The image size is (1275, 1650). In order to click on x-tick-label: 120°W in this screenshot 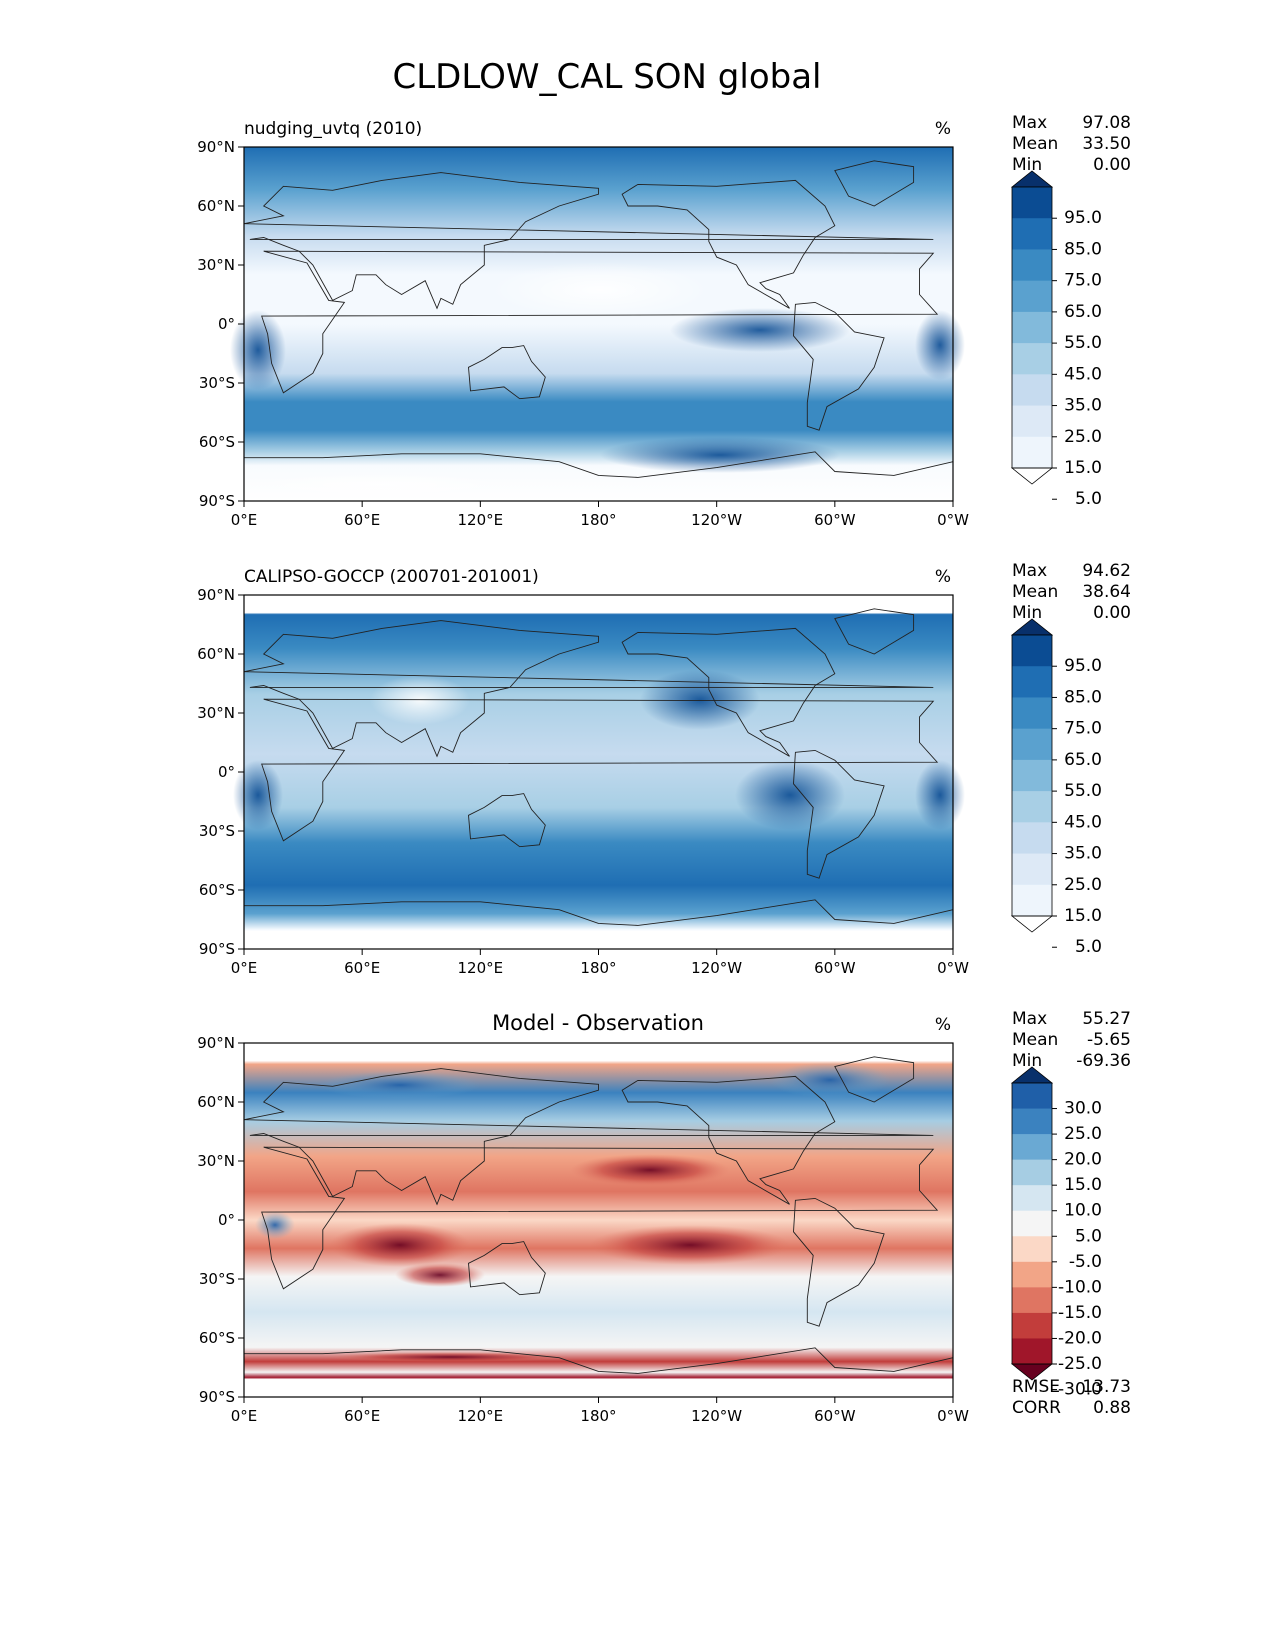, I will do `click(716, 968)`.